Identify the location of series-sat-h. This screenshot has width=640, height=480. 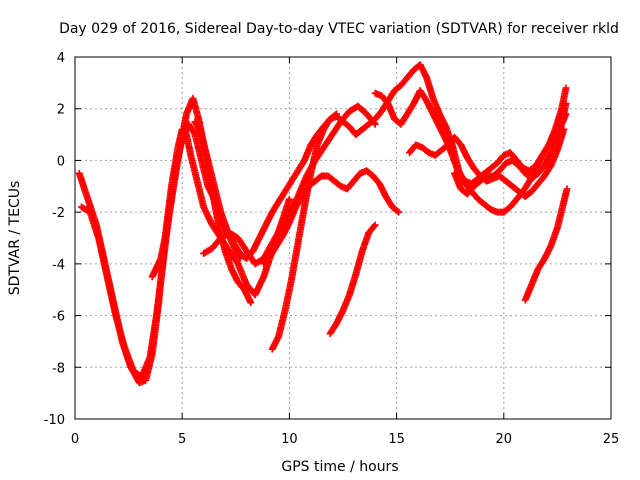
(352, 279).